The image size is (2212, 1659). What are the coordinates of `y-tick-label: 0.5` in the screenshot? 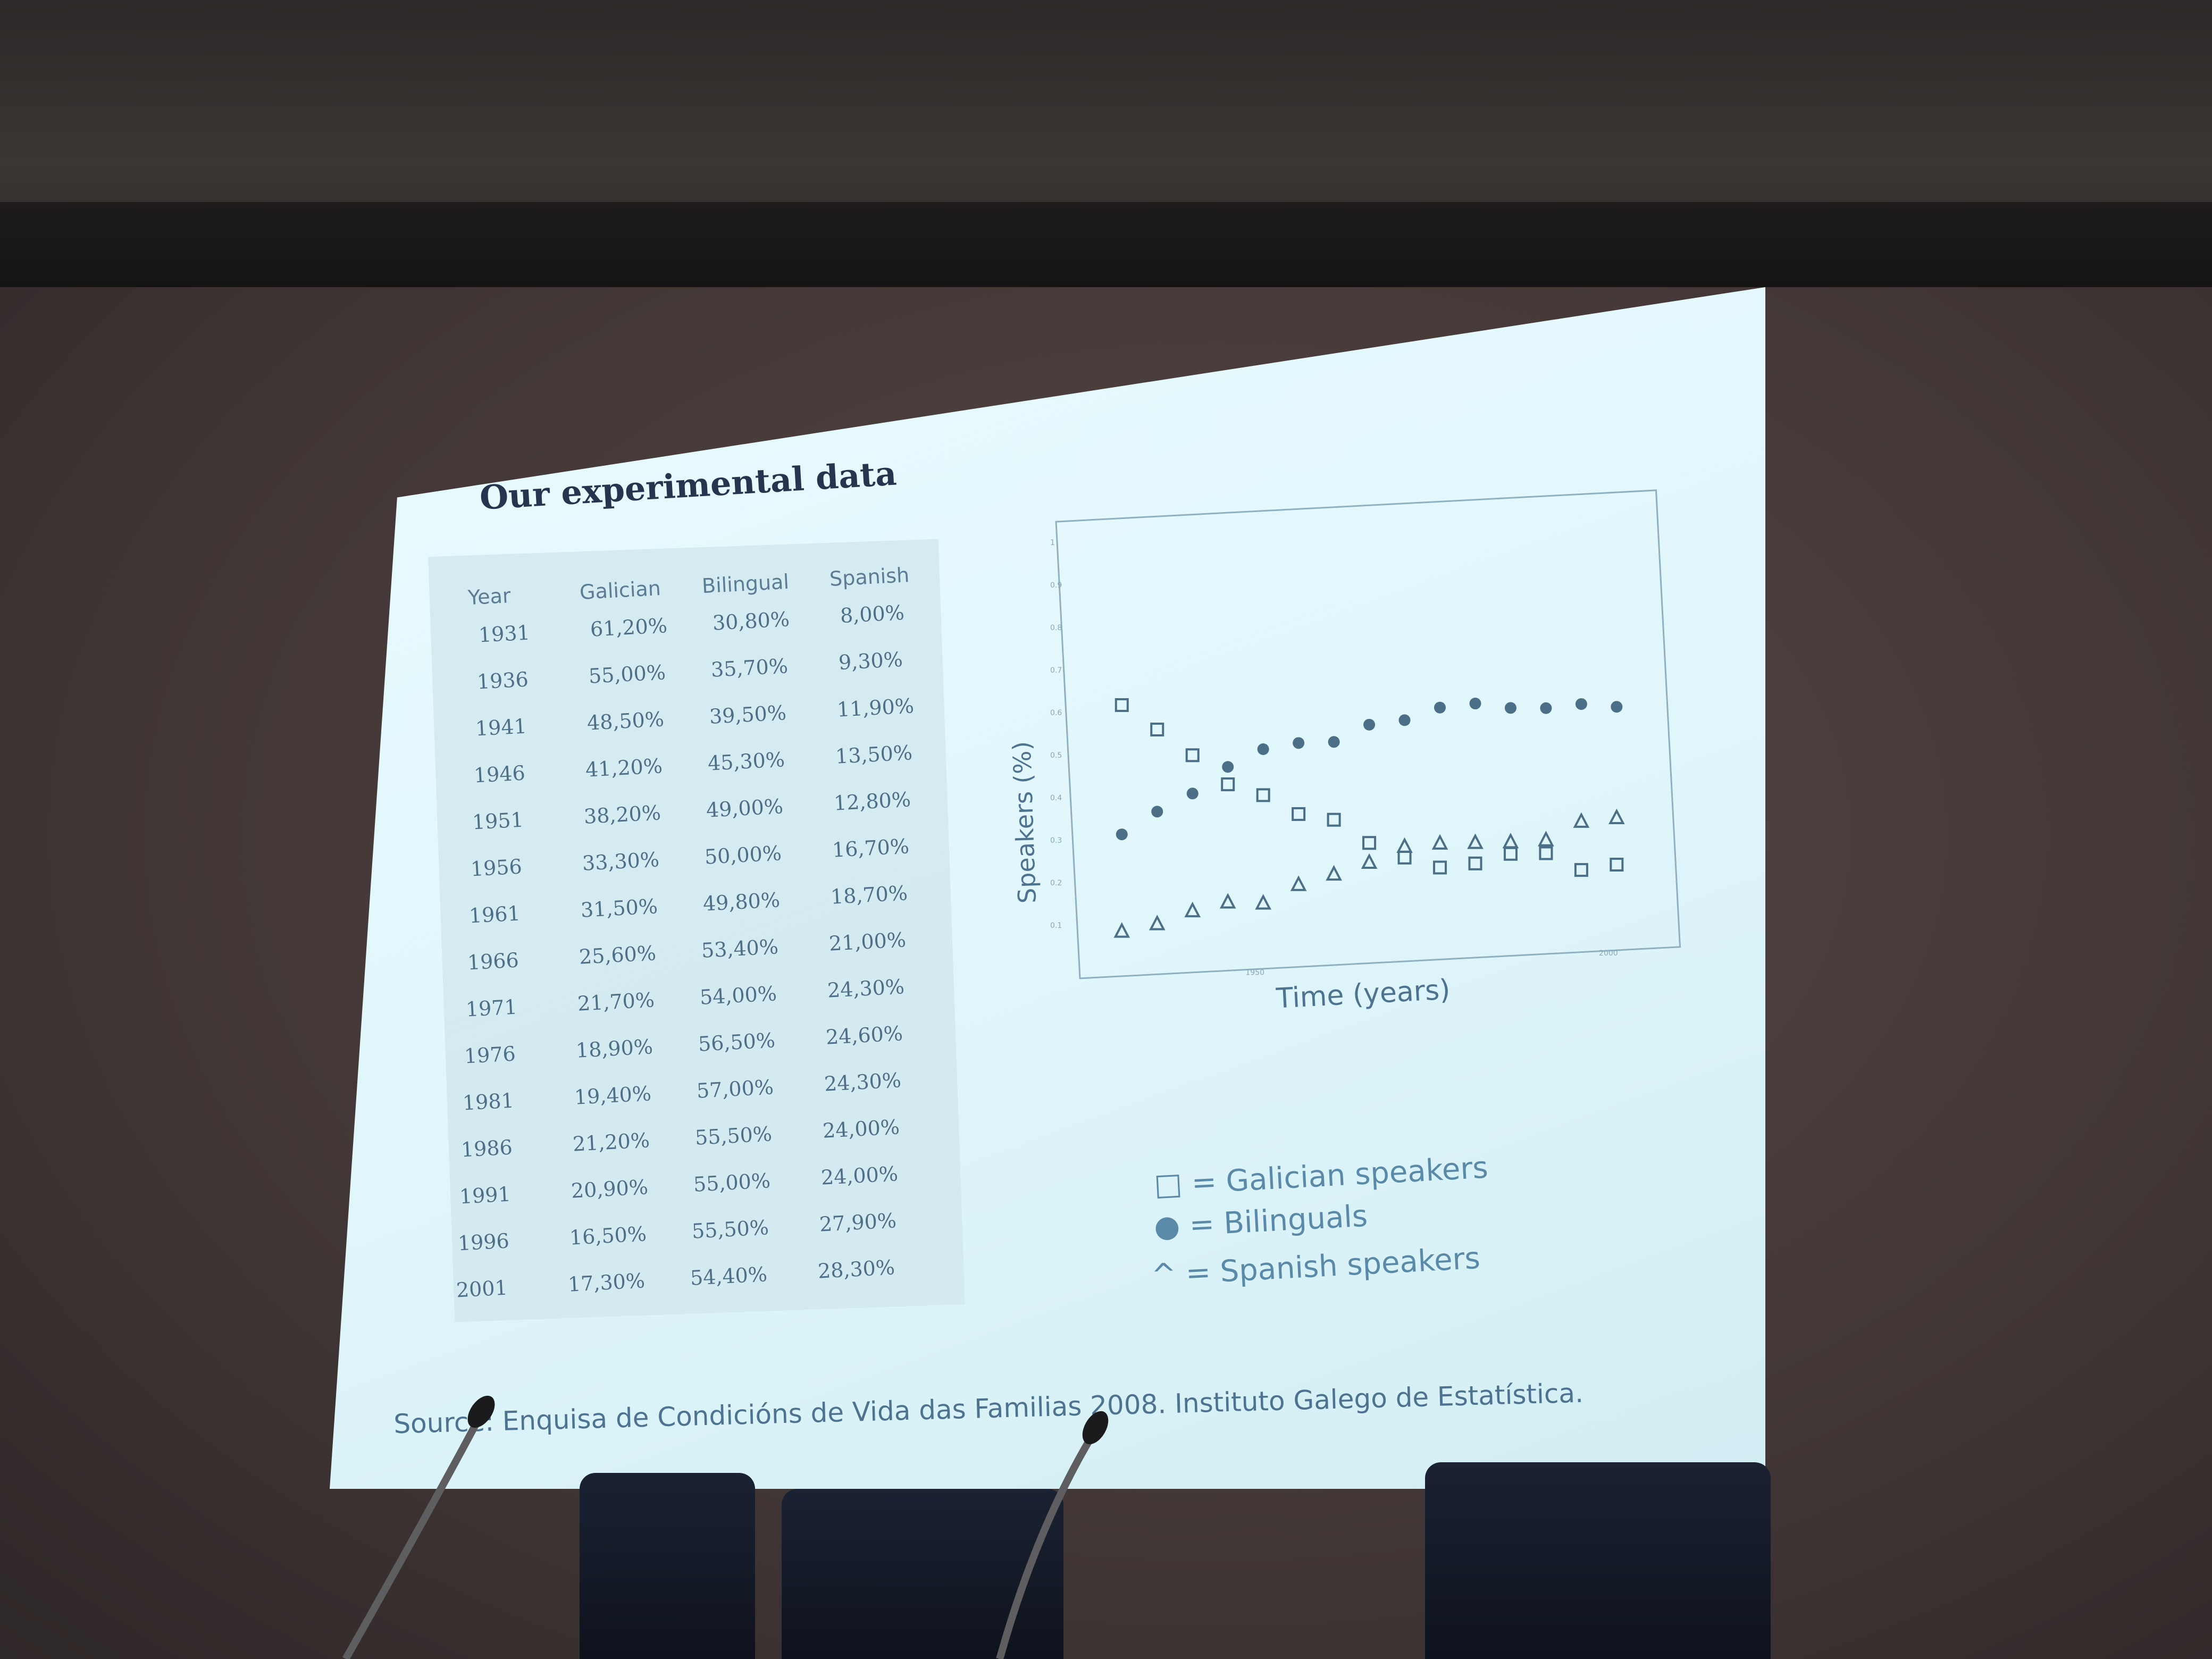 It's located at (1056, 755).